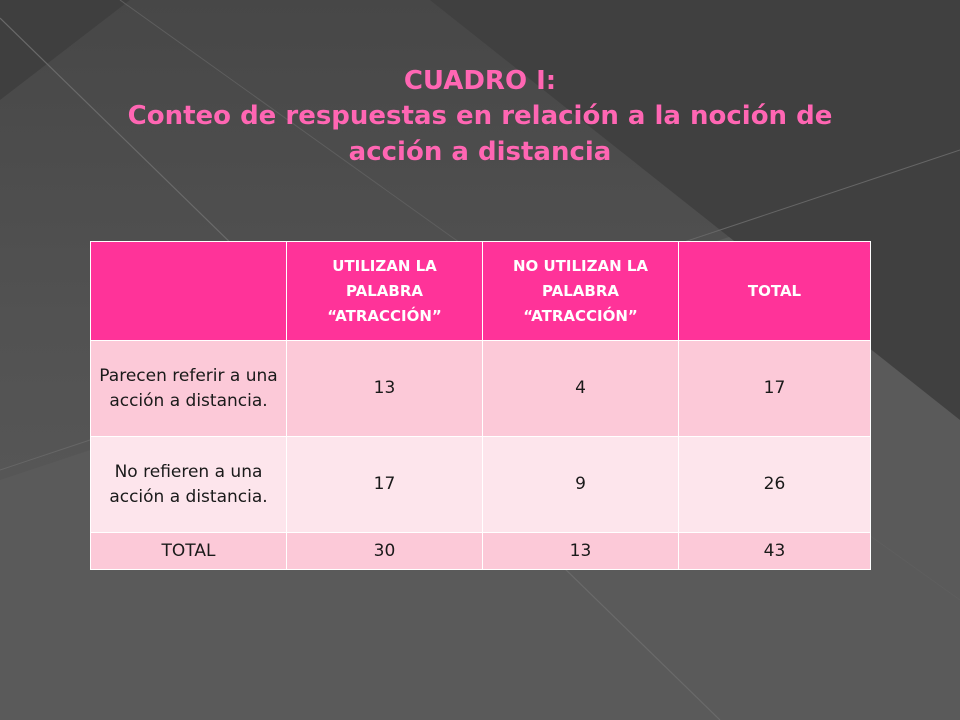  Describe the element at coordinates (774, 484) in the screenshot. I see `table-cell: 26` at that location.